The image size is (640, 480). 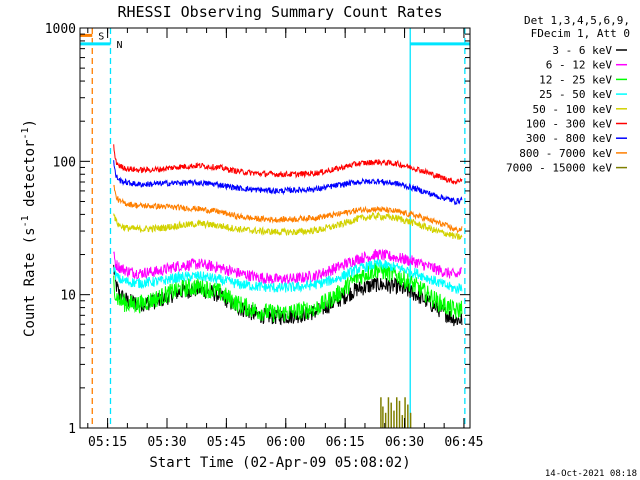 What do you see at coordinates (29, 228) in the screenshot?
I see `y-axis-label: Count Rate (s-1 detector-1)` at bounding box center [29, 228].